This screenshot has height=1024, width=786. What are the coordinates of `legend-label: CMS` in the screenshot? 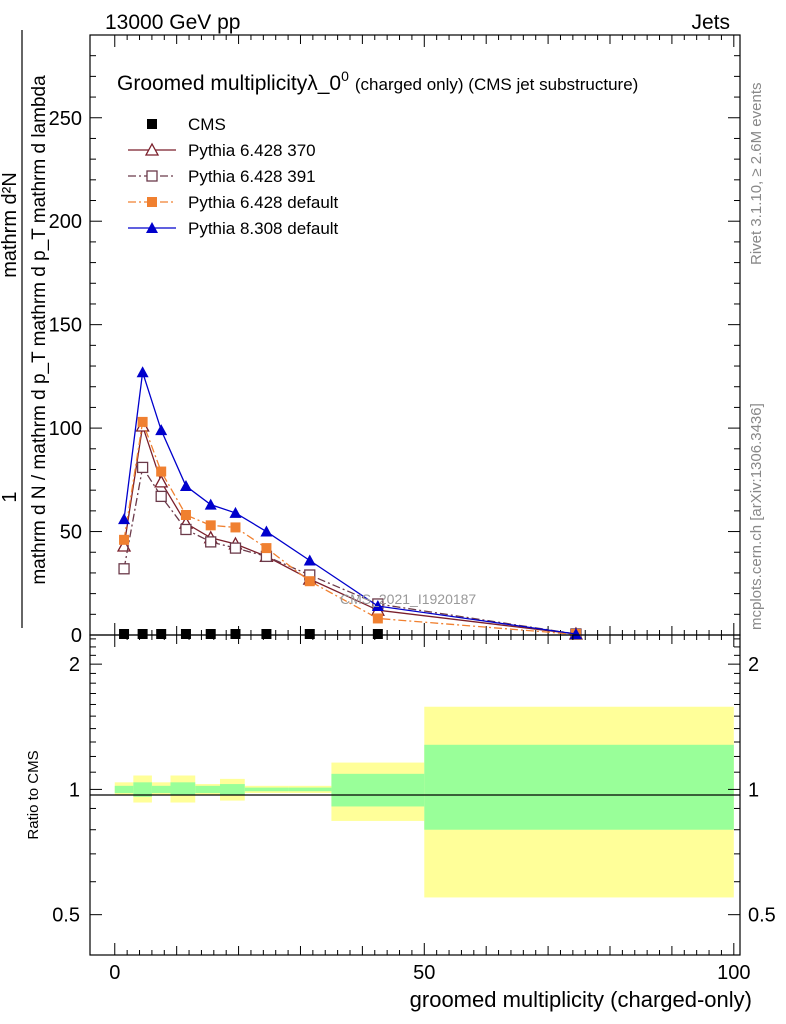 It's located at (207, 124).